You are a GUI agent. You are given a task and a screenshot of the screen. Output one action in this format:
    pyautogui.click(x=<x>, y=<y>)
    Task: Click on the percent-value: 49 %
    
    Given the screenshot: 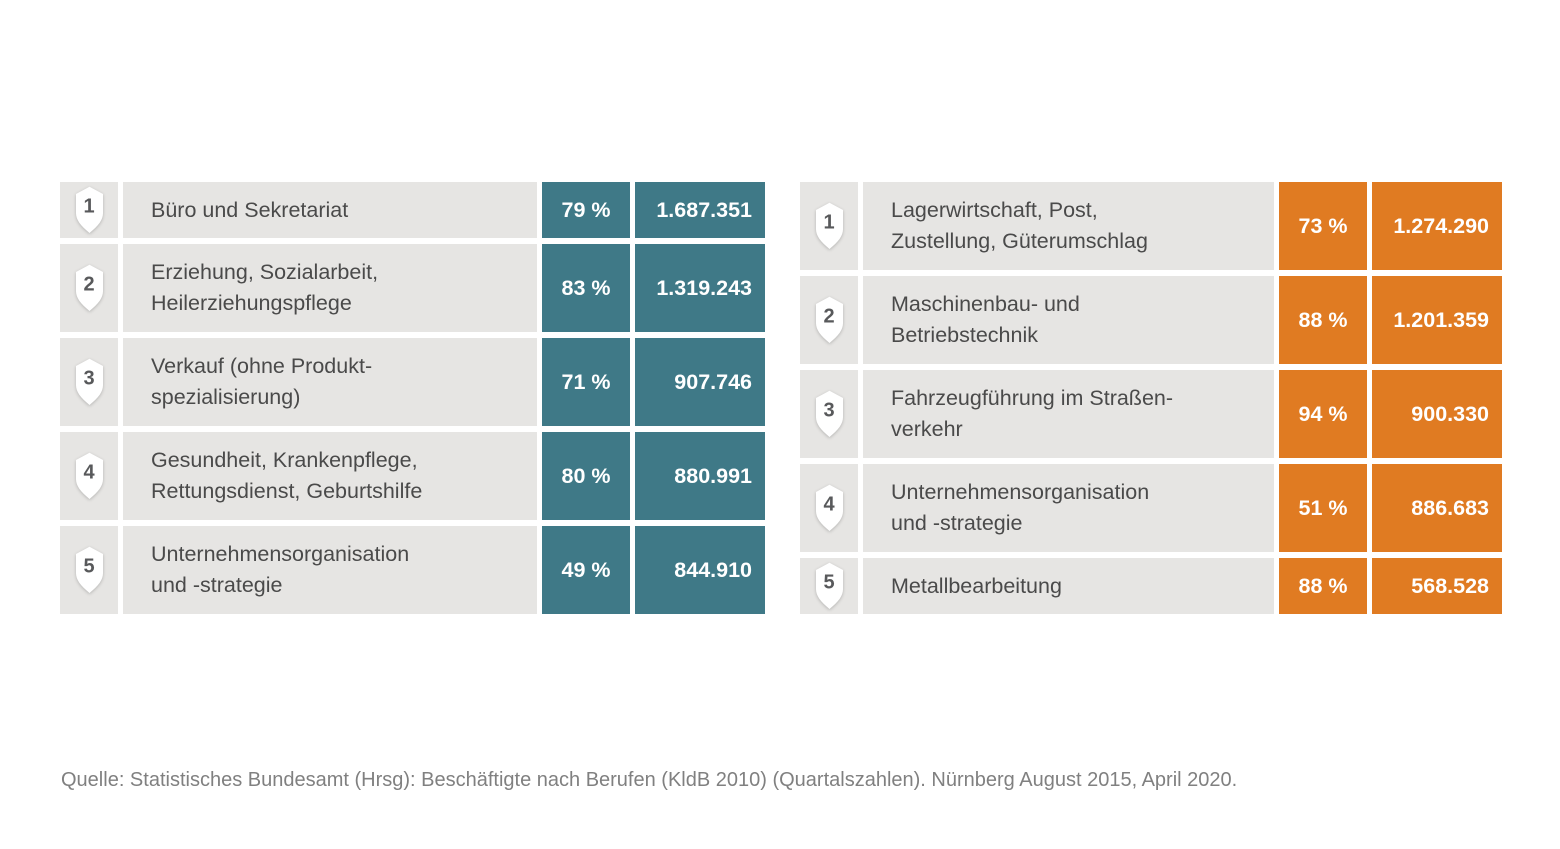 What is the action you would take?
    pyautogui.click(x=586, y=570)
    